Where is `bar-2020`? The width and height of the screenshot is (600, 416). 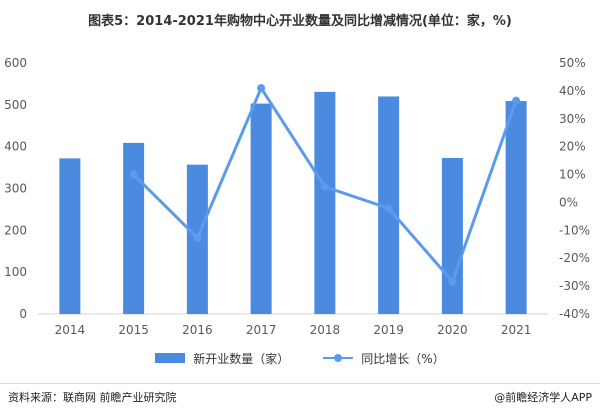
bar-2020 is located at coordinates (452, 235).